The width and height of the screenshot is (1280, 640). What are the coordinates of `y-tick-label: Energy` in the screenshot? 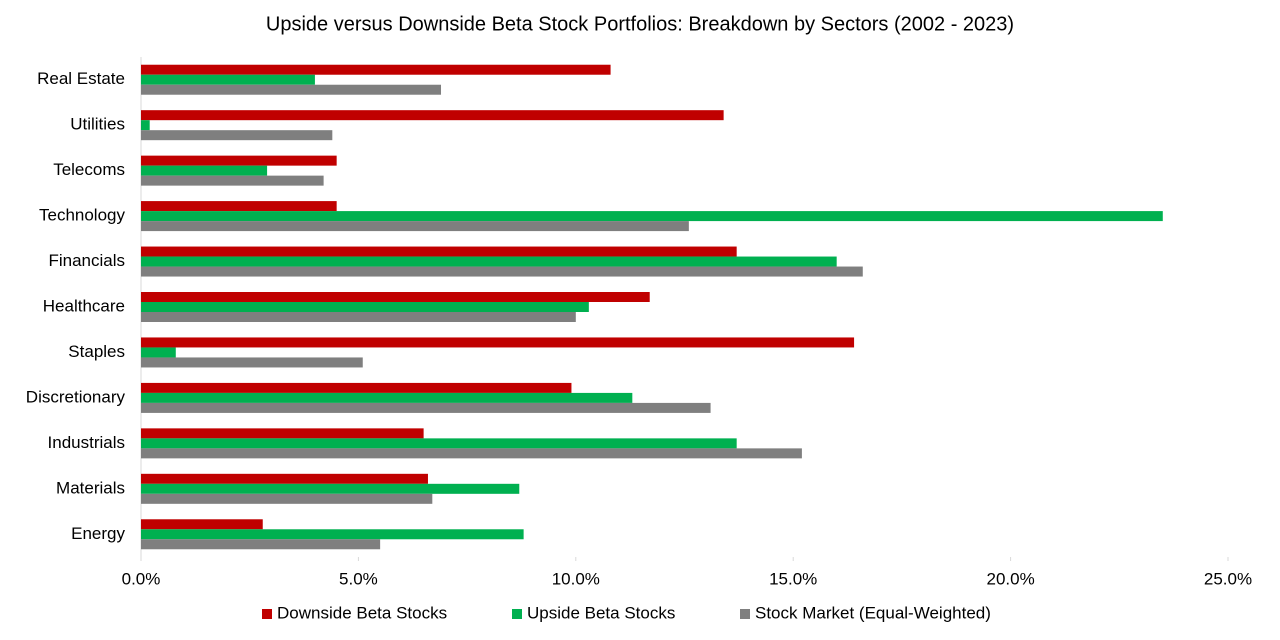 It's located at (98, 533).